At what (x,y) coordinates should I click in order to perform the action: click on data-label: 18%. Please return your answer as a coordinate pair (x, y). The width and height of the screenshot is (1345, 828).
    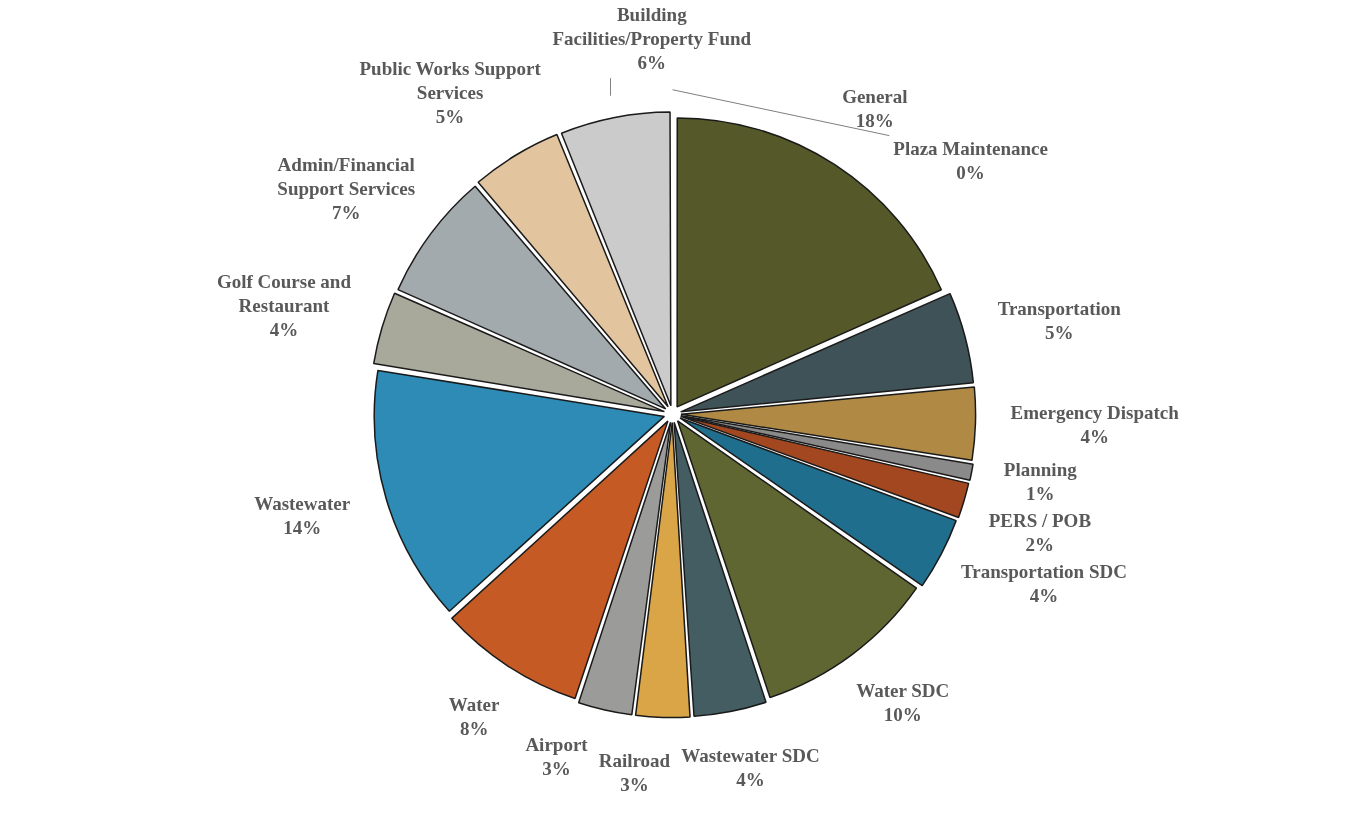
    Looking at the image, I should click on (874, 121).